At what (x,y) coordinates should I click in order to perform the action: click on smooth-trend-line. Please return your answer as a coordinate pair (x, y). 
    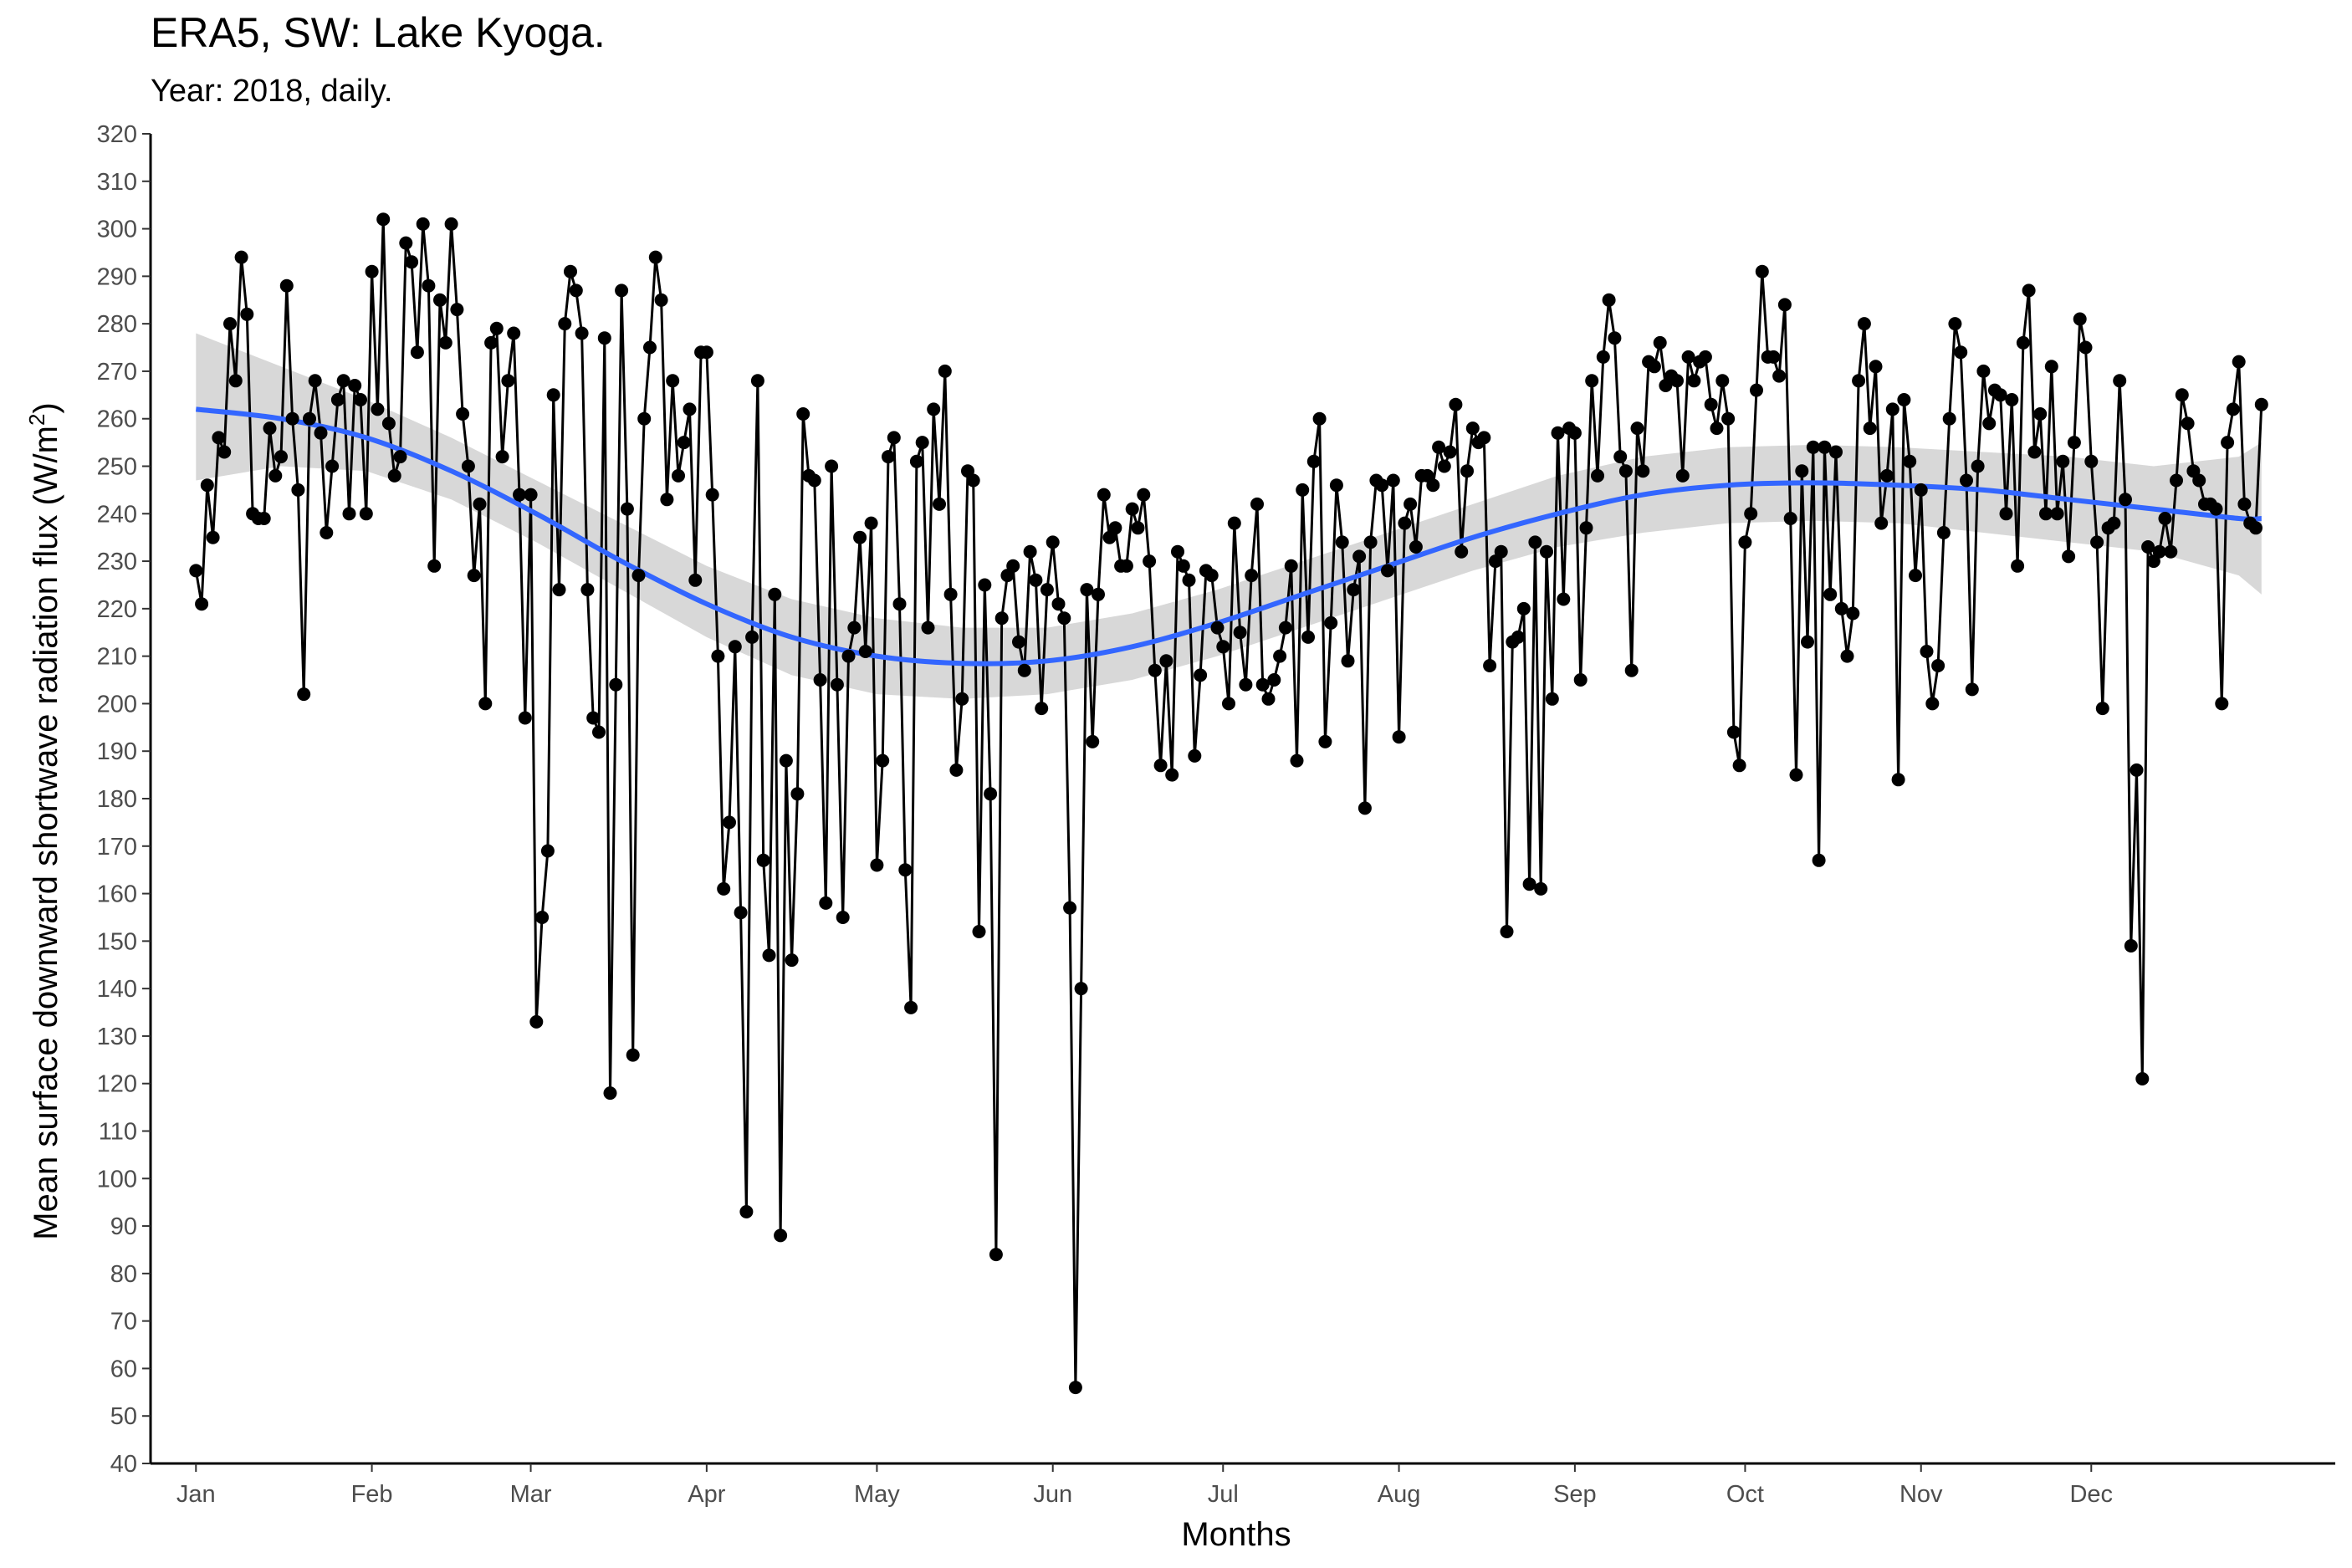
    Looking at the image, I should click on (1228, 536).